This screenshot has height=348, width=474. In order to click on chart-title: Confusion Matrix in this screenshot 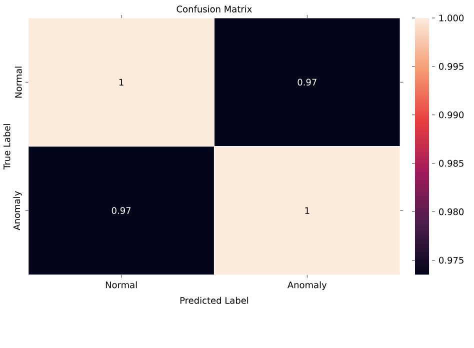, I will do `click(214, 9)`.